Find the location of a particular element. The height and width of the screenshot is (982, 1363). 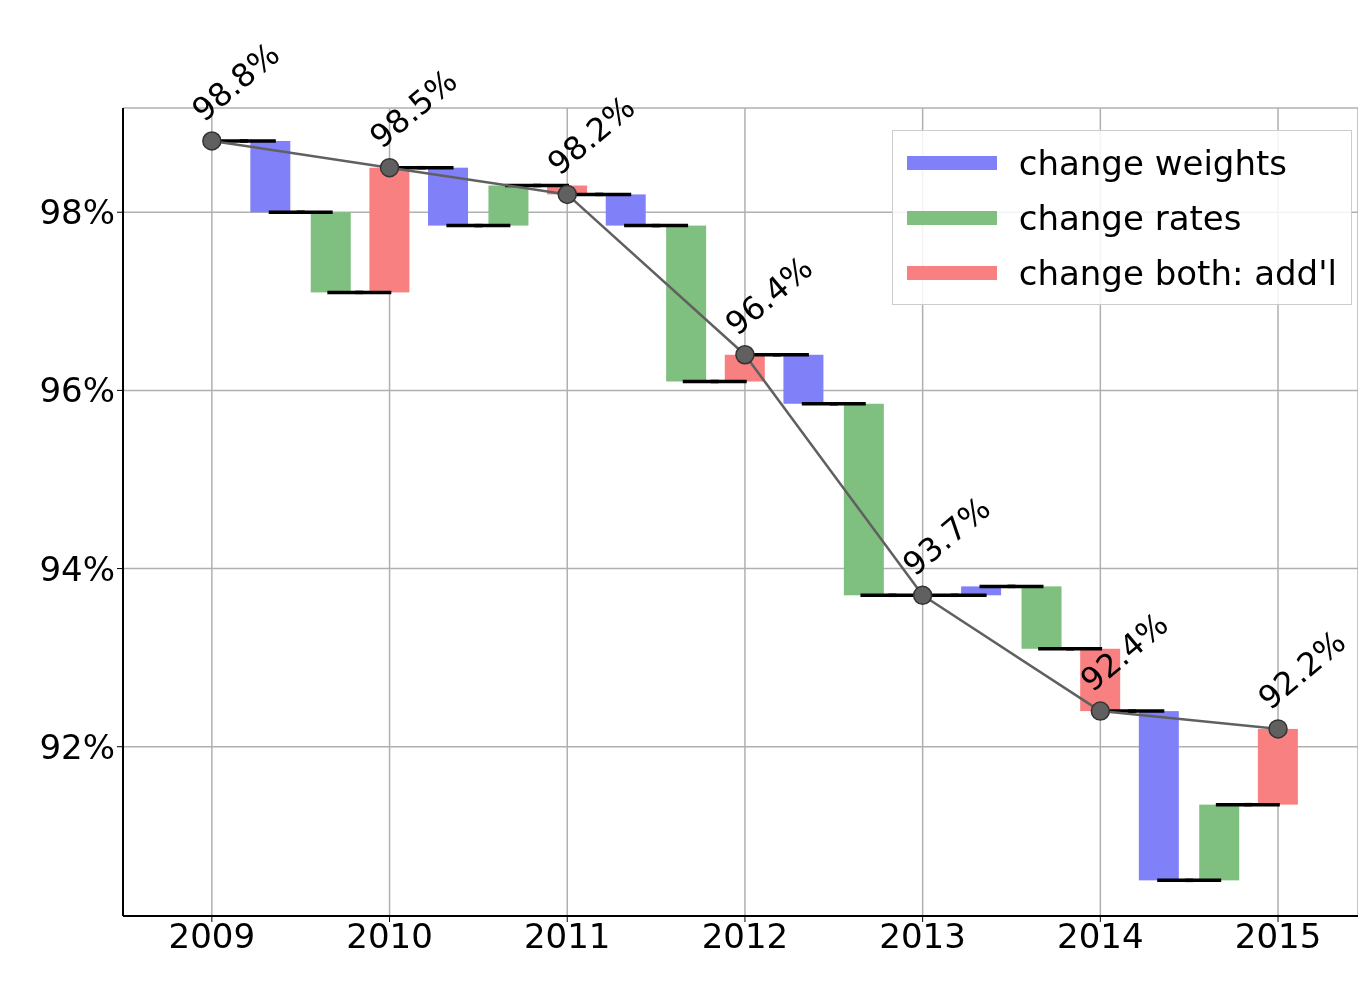

legend-label: change rates is located at coordinates (1130, 217).